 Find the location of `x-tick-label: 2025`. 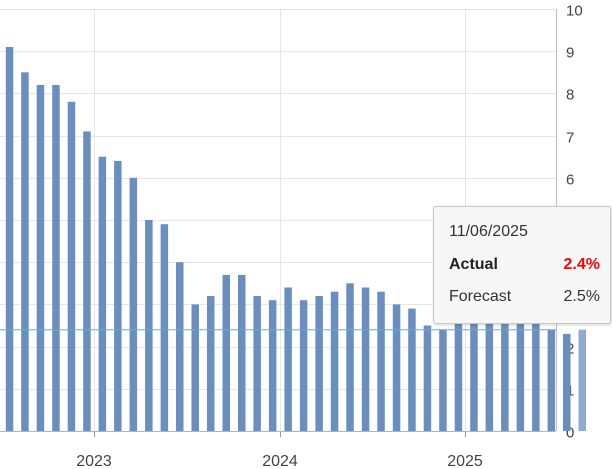

x-tick-label: 2025 is located at coordinates (465, 461).